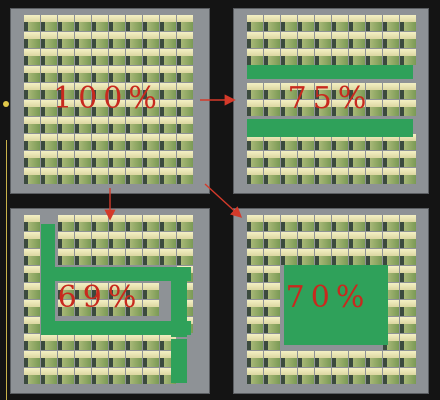 The width and height of the screenshot is (440, 400). What do you see at coordinates (3, 270) in the screenshot?
I see `frame-edge-line` at bounding box center [3, 270].